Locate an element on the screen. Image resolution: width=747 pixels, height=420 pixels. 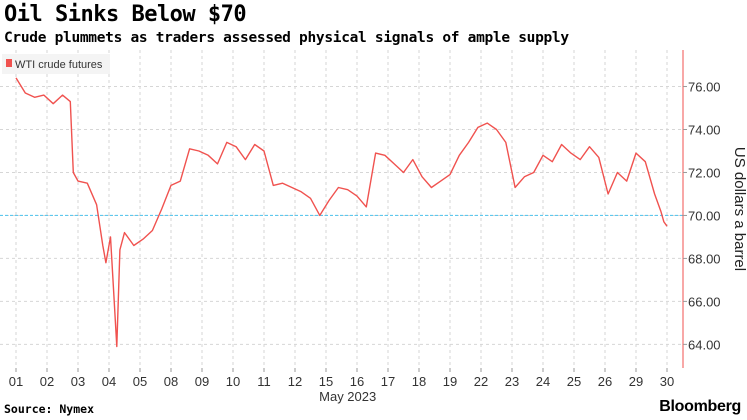
source-note: Source: Nymex is located at coordinates (49, 409).